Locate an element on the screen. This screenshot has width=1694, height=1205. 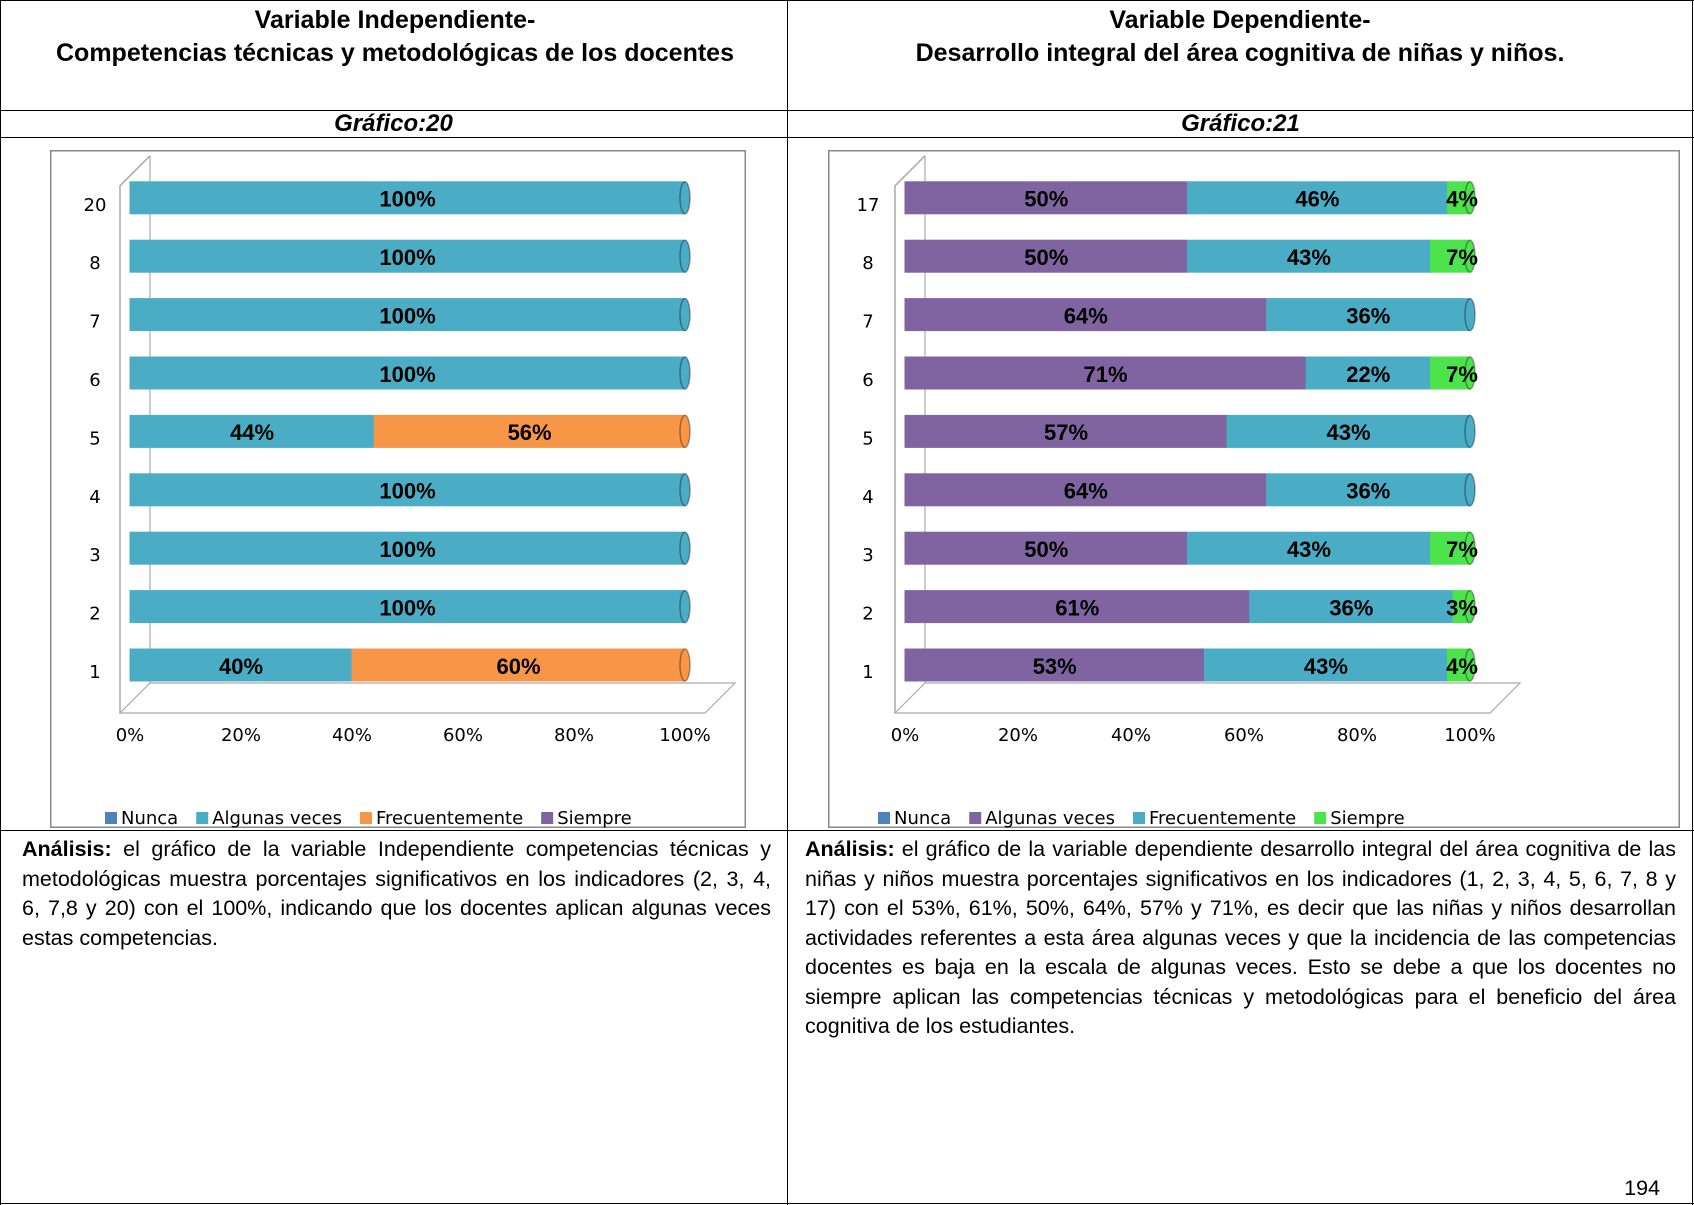
y-tick-label: 6 is located at coordinates (867, 380).